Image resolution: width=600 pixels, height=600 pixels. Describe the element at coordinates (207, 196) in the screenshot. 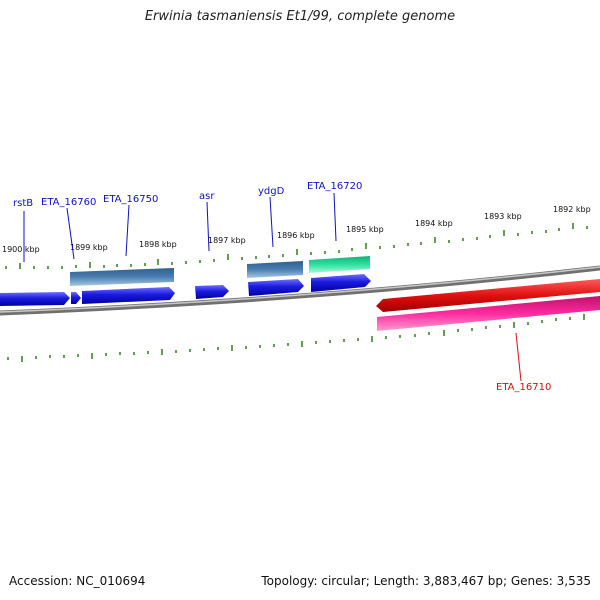

I see `gene-label-asr: asr` at that location.